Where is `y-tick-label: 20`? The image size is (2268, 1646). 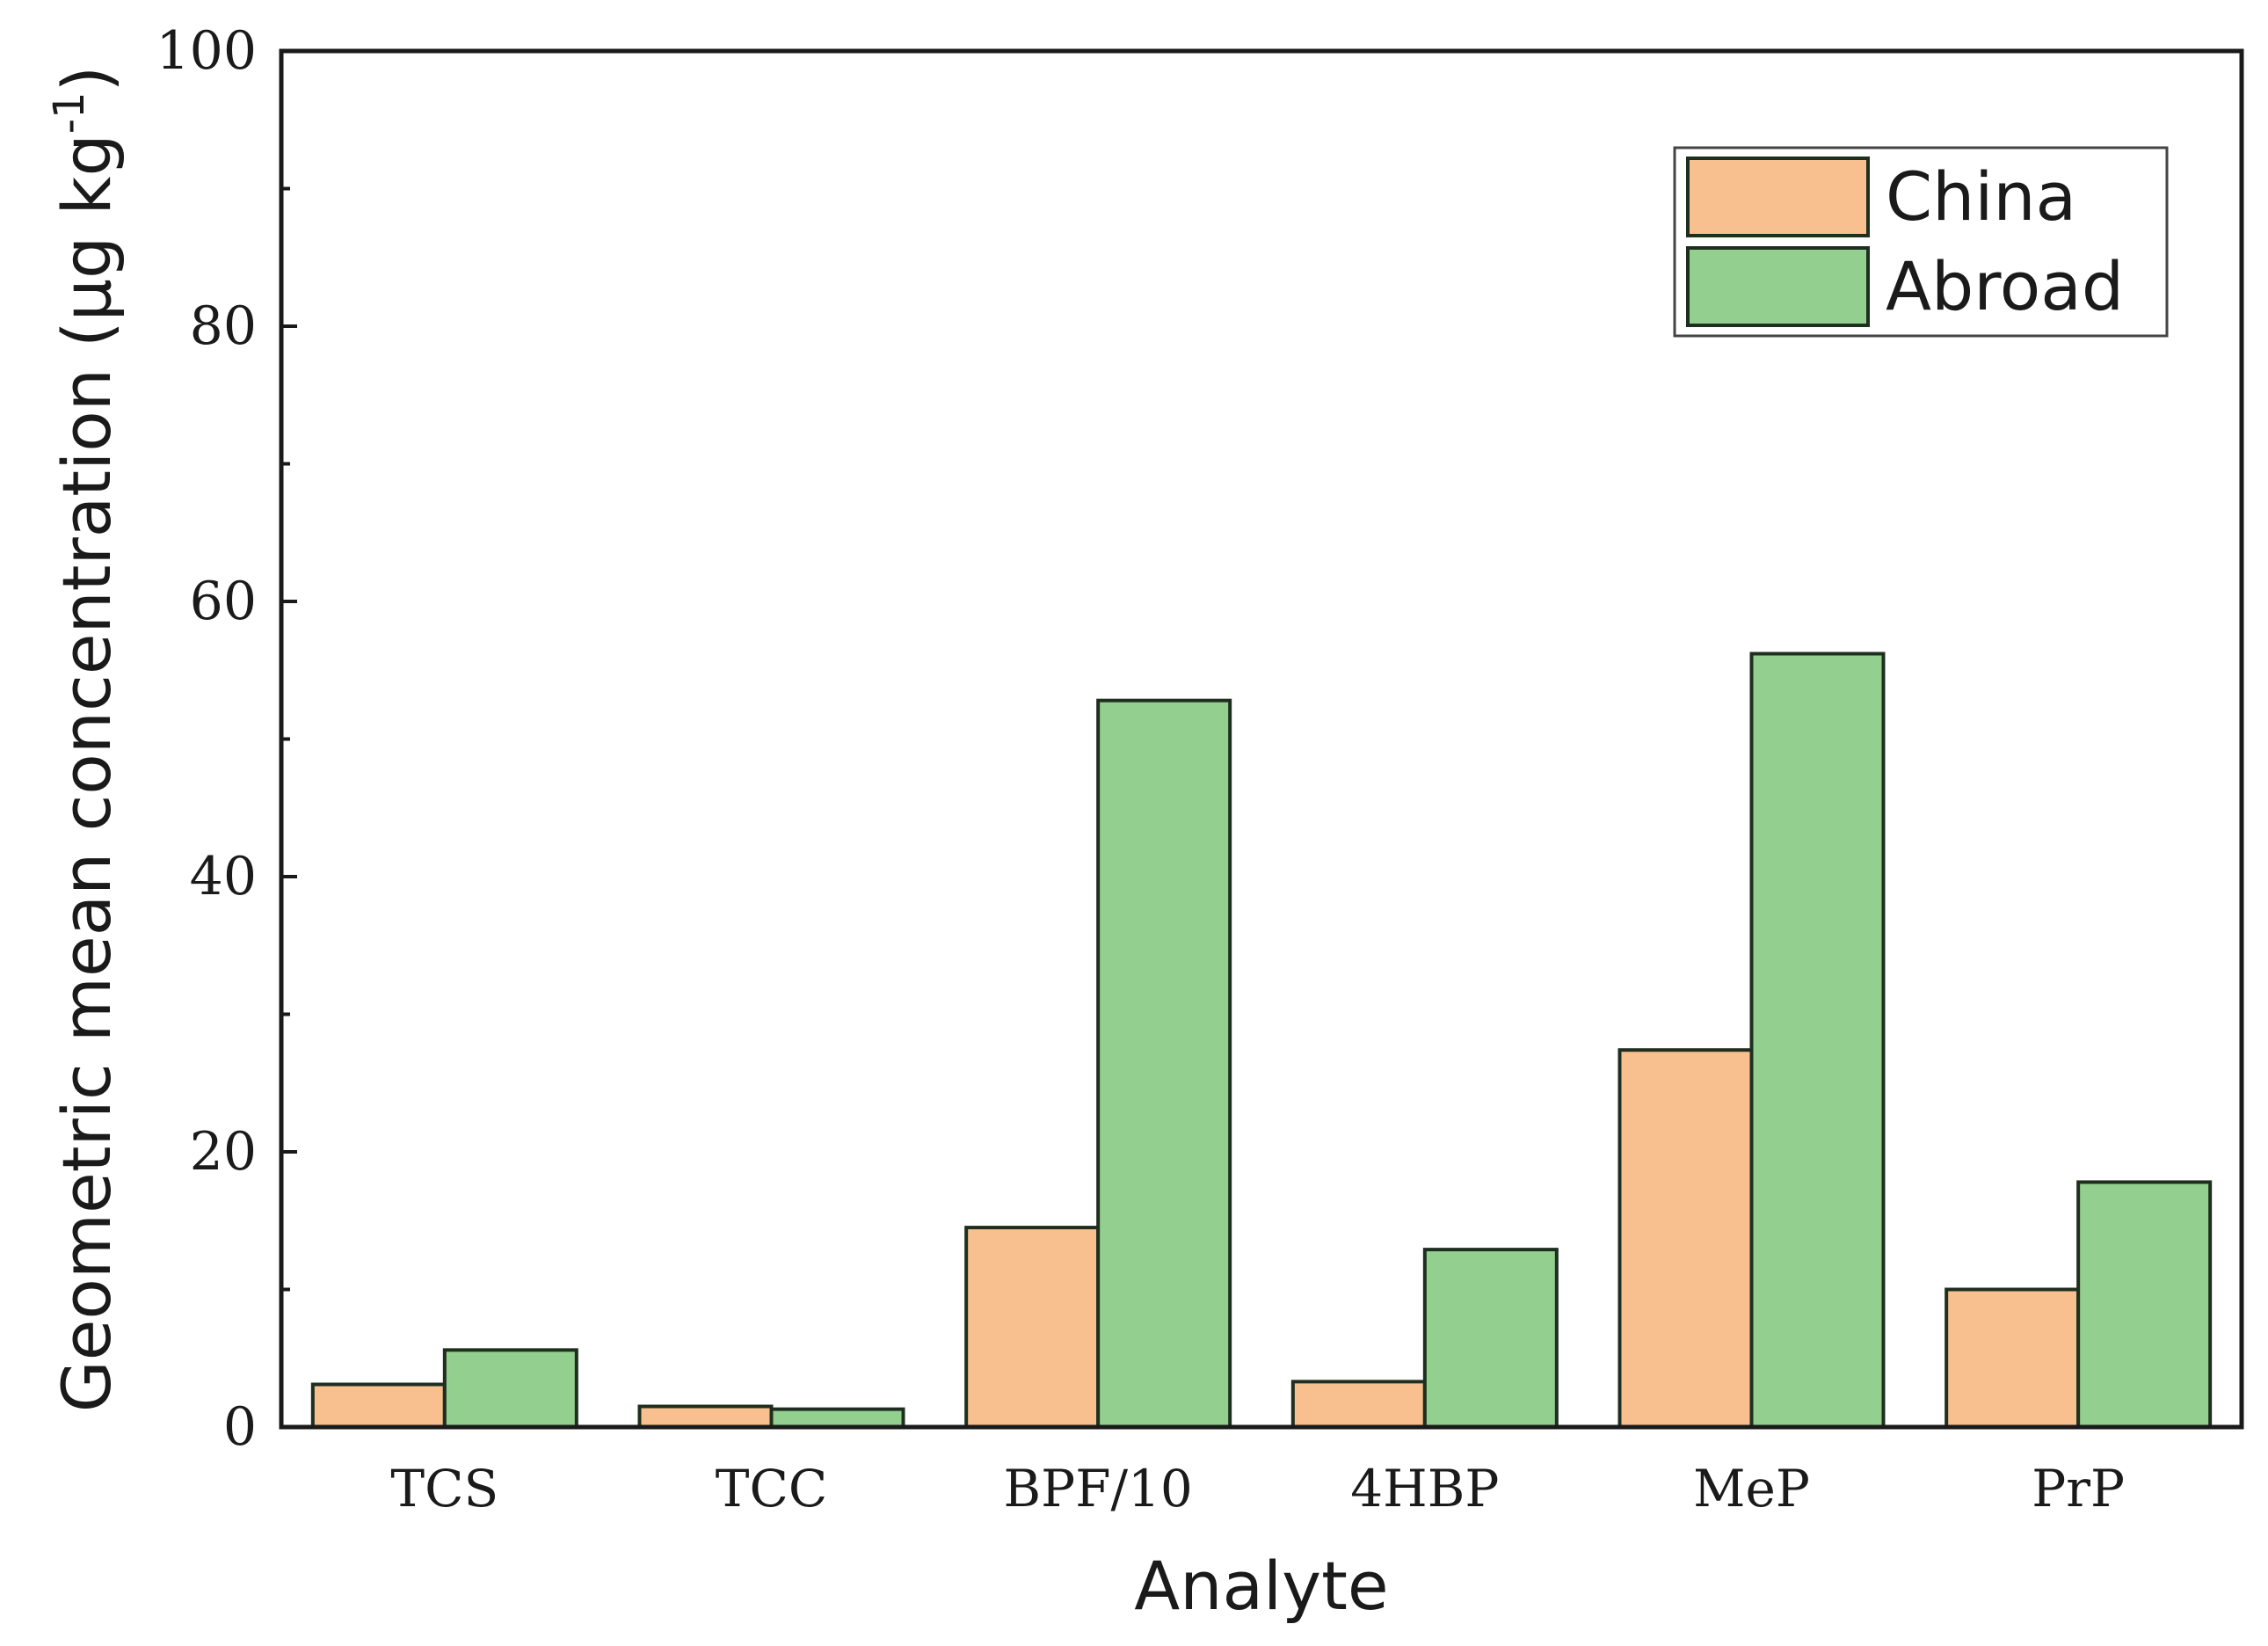 y-tick-label: 20 is located at coordinates (224, 1152).